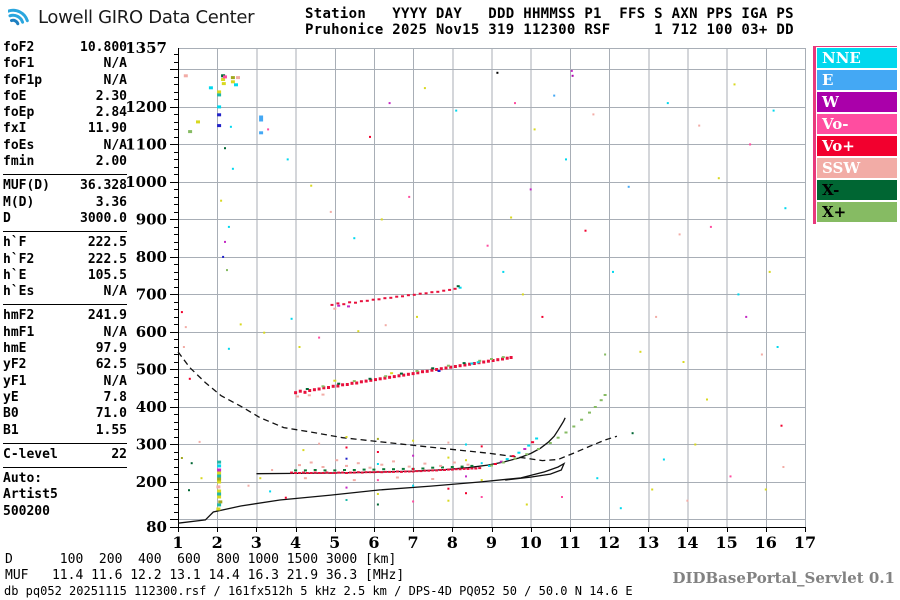  I want to click on y-axis-label: 600, so click(151, 332).